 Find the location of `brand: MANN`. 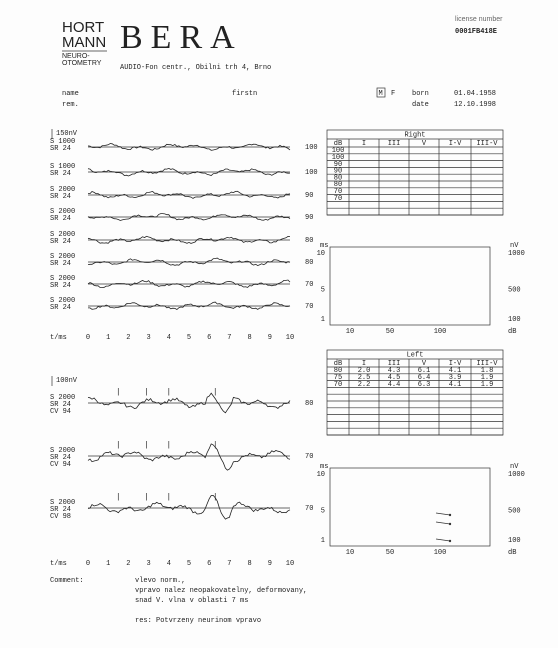

brand: MANN is located at coordinates (84, 42).